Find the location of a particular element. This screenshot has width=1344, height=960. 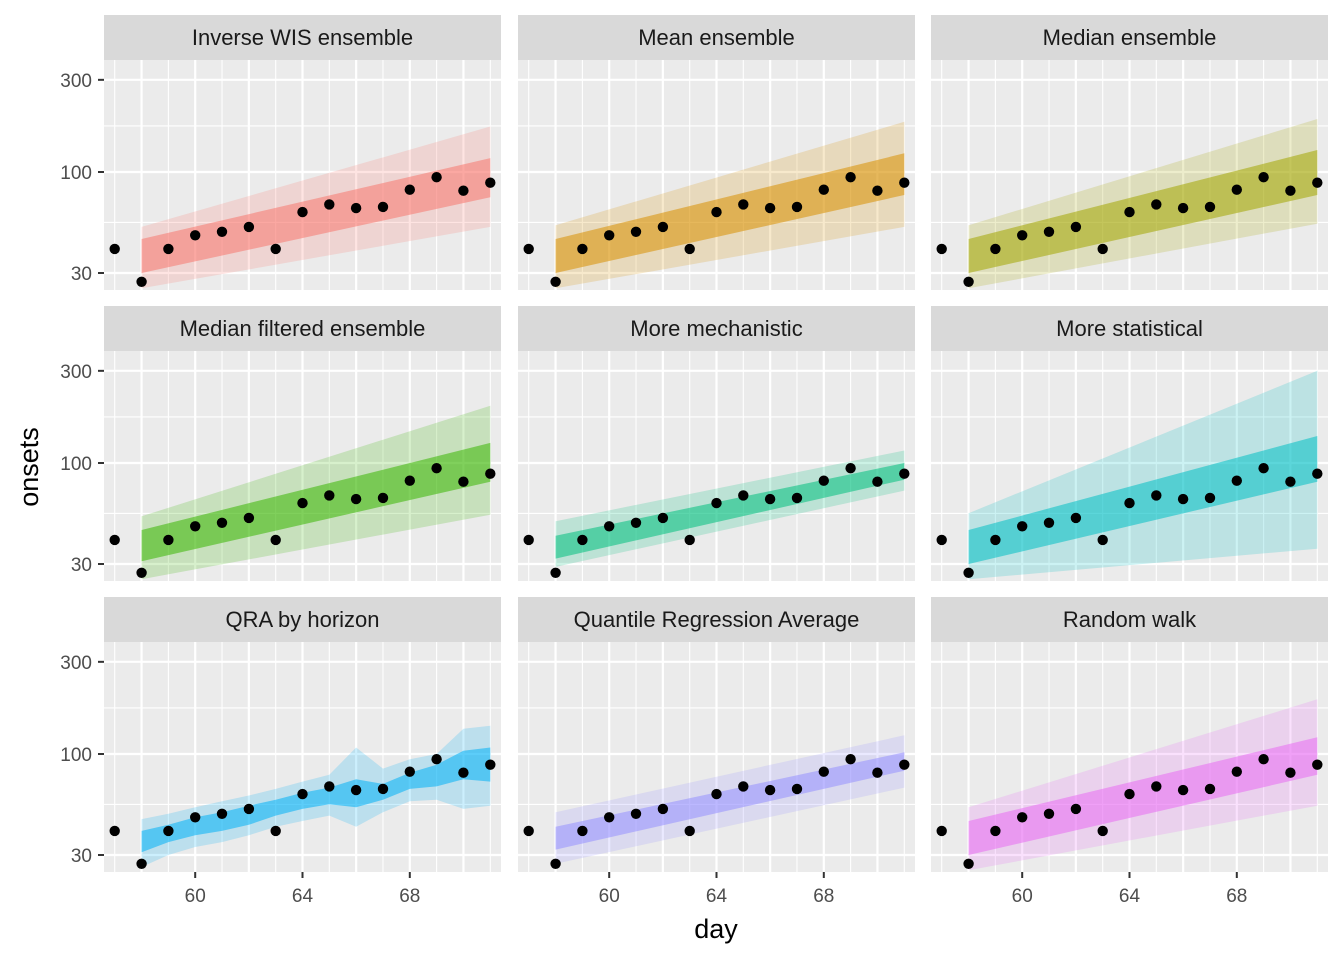

y-axis-title: onsets is located at coordinates (29, 467).